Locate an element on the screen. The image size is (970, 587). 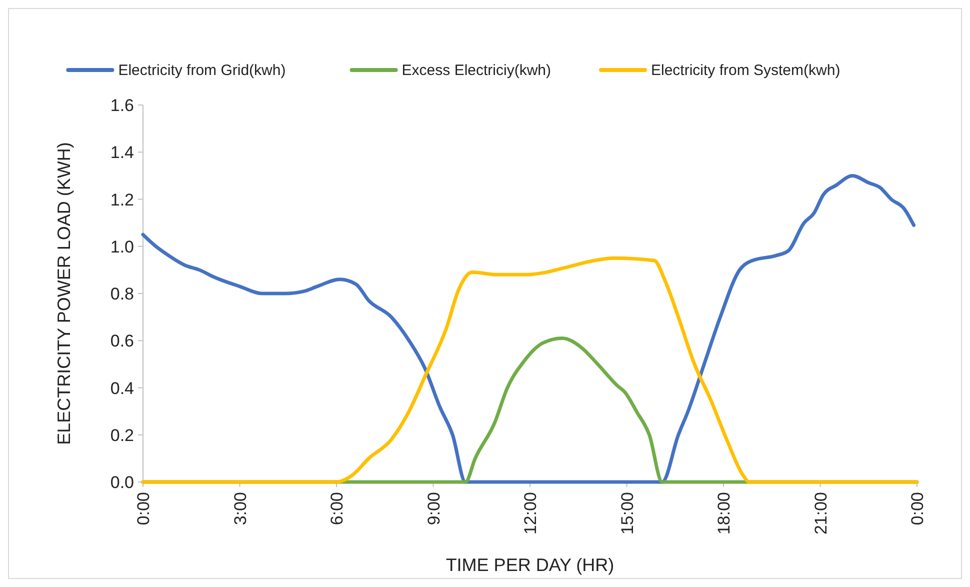
x-tick-label: 21:00 is located at coordinates (820, 513).